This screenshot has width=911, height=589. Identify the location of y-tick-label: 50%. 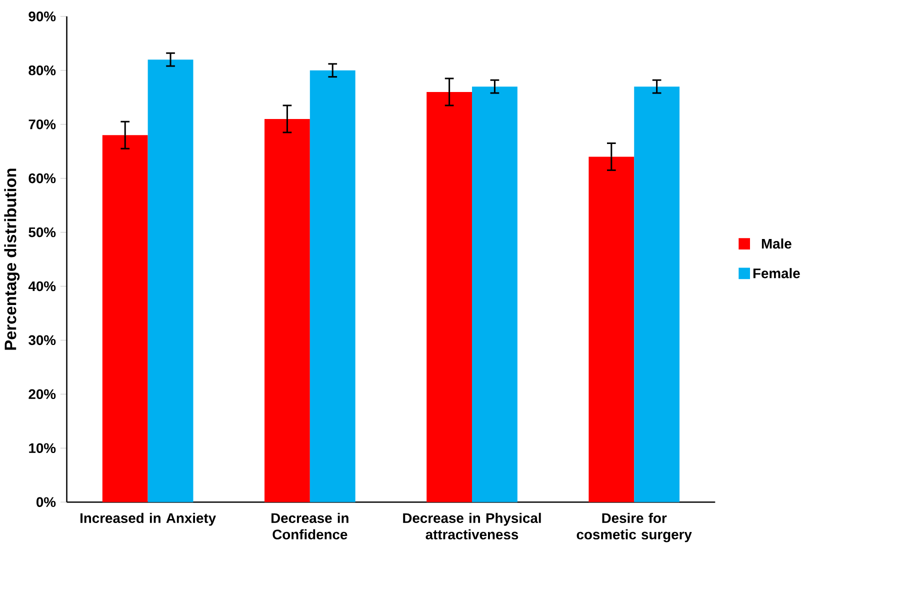
(42, 232).